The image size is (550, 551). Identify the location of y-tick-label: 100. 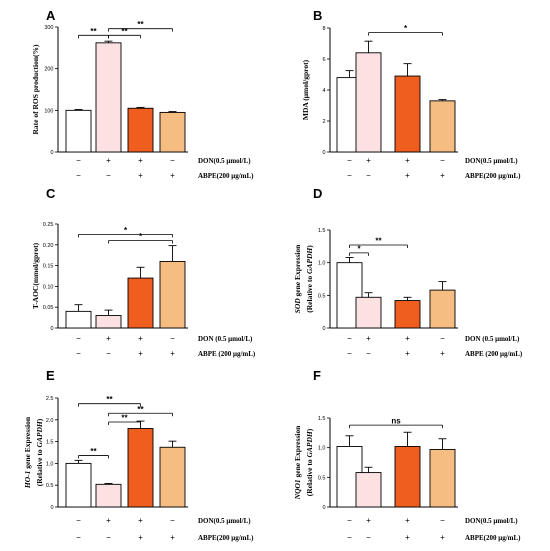
(48, 111).